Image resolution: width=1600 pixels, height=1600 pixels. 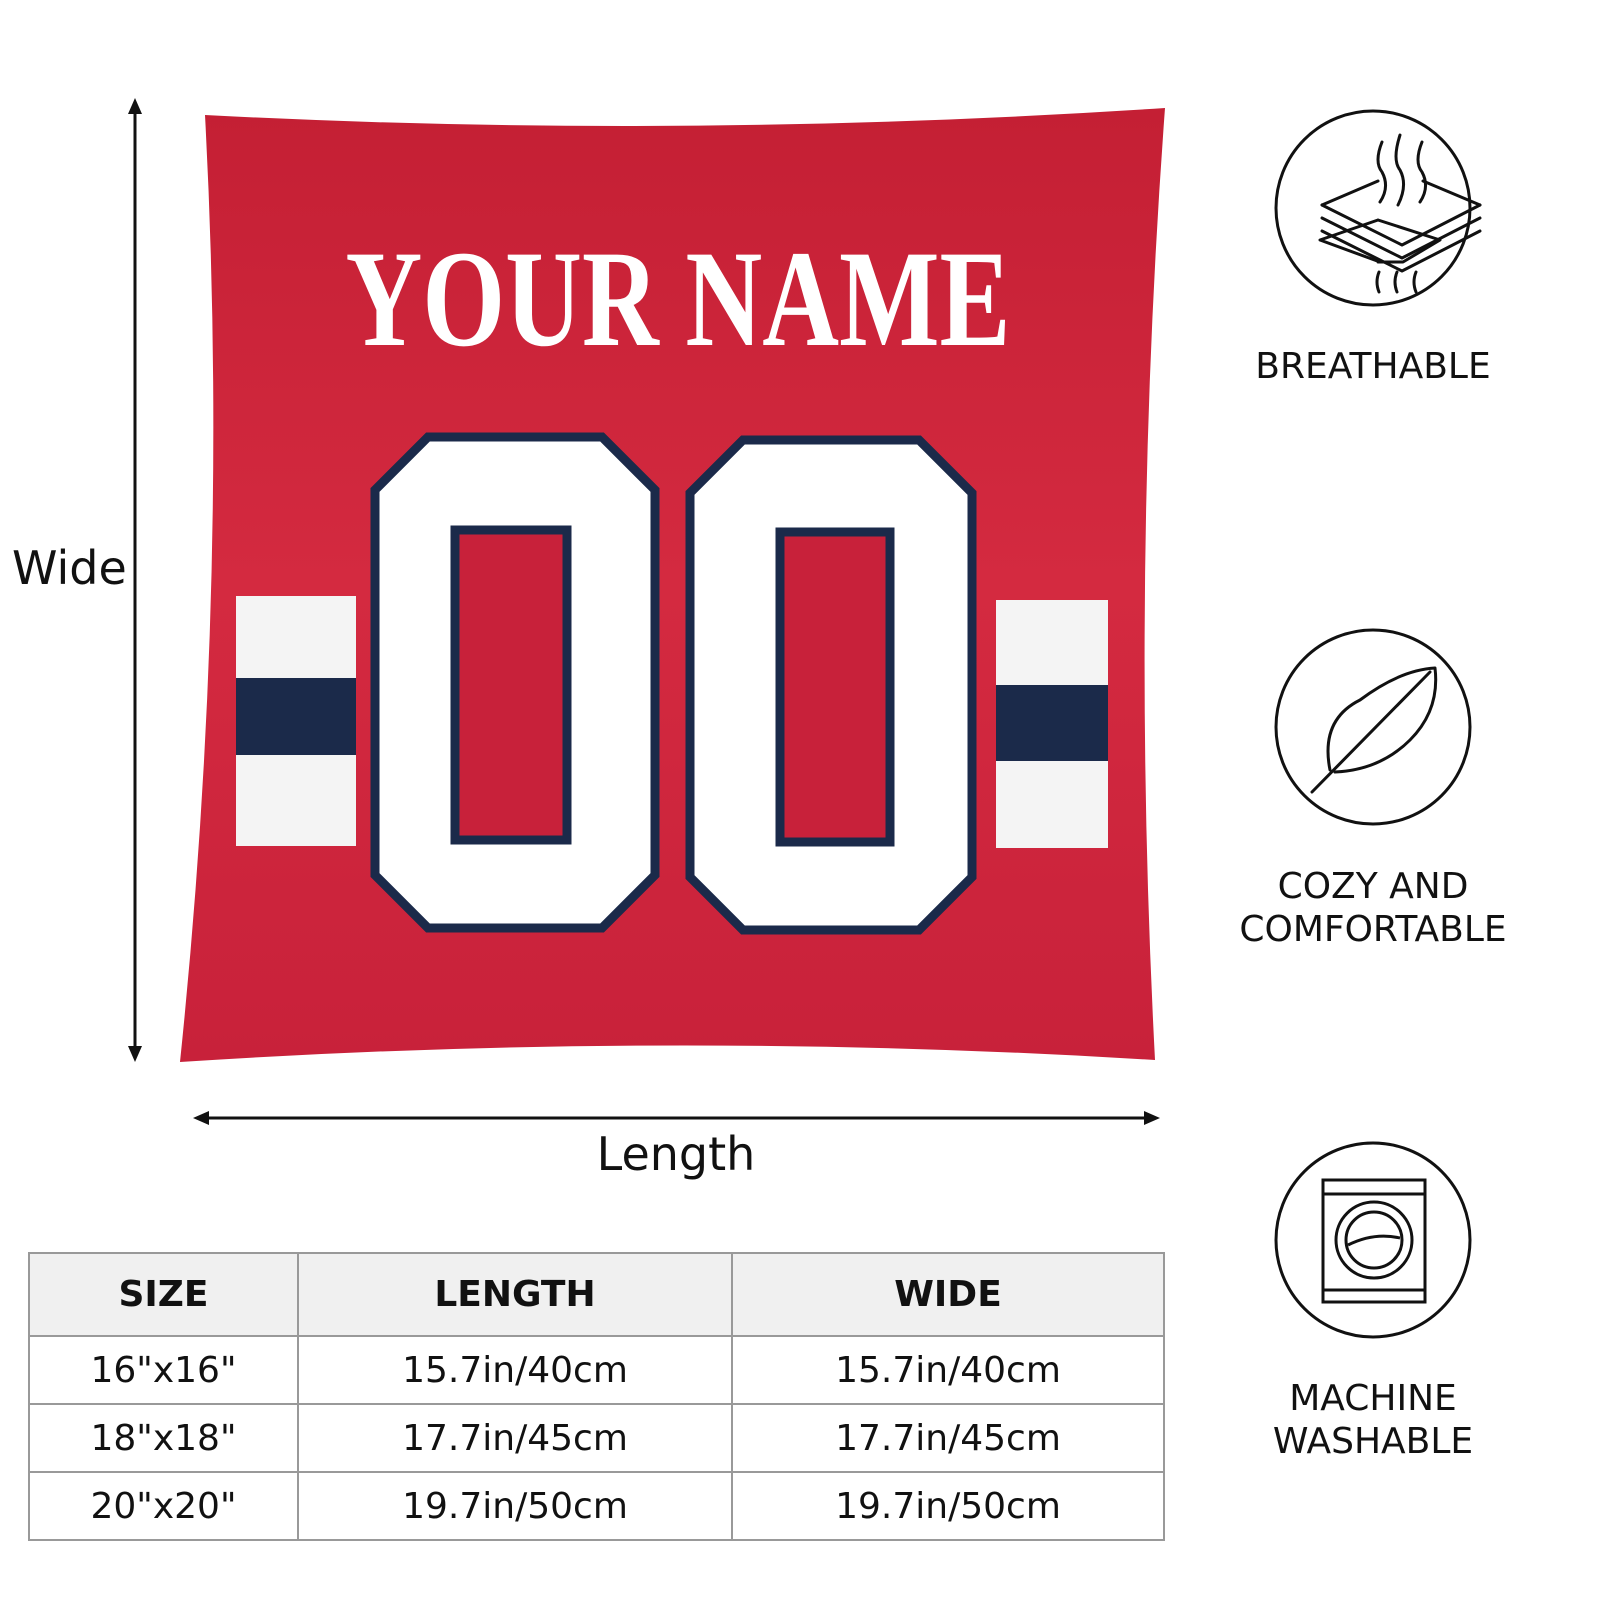 I want to click on cell-wide: 15.7in/40cm, so click(x=948, y=1370).